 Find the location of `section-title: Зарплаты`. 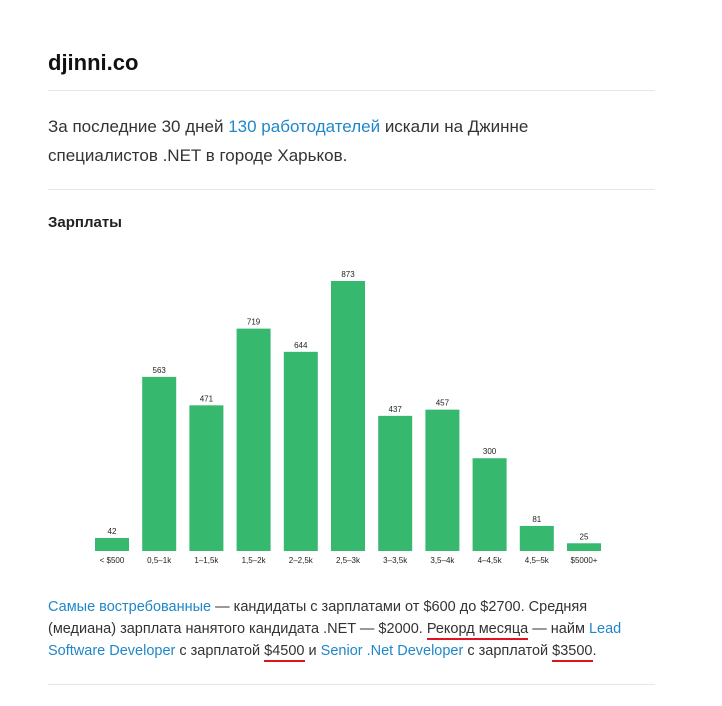

section-title: Зарплаты is located at coordinates (85, 222).